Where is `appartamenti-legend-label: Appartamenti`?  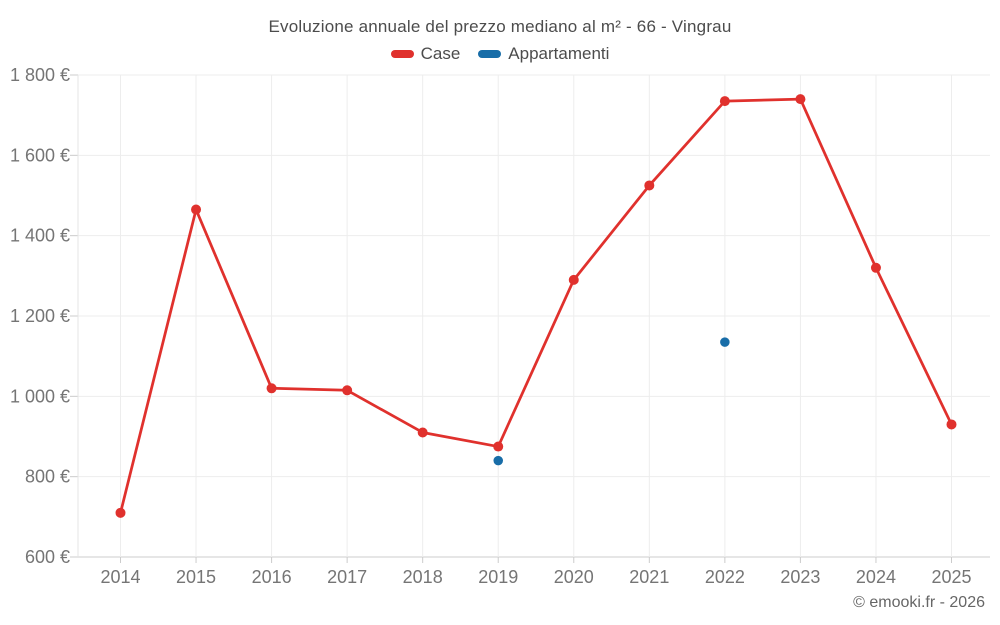
appartamenti-legend-label: Appartamenti is located at coordinates (559, 53).